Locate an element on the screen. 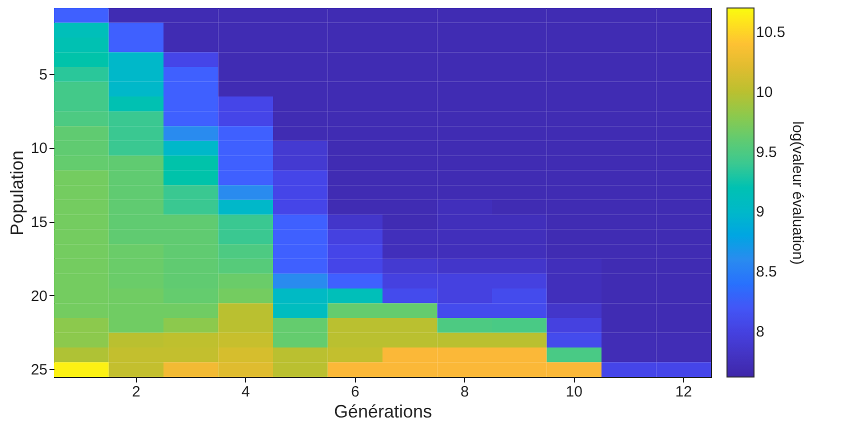  x-tick-label: 2 is located at coordinates (136, 392).